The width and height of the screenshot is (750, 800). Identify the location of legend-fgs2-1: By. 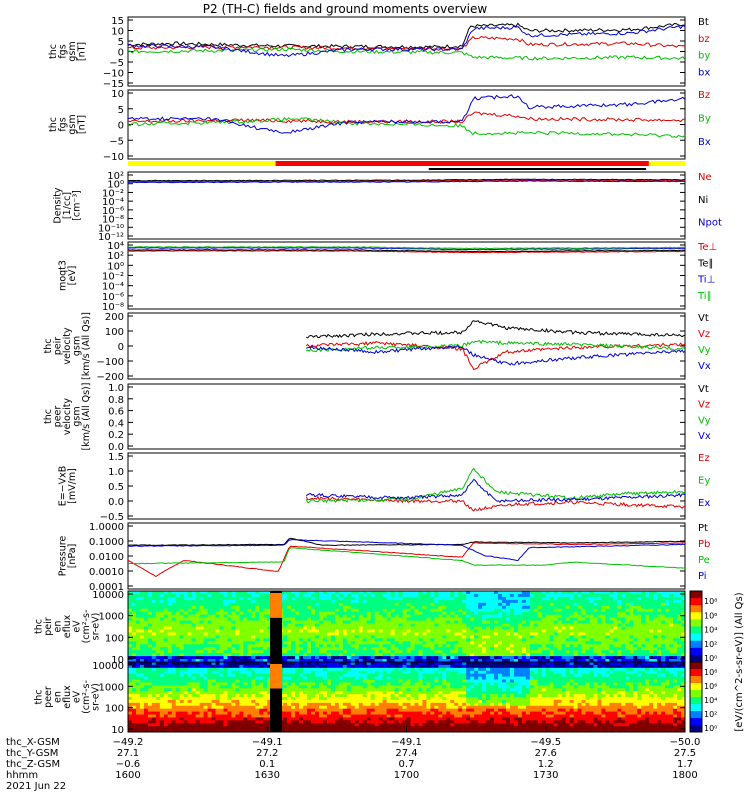
(704, 119).